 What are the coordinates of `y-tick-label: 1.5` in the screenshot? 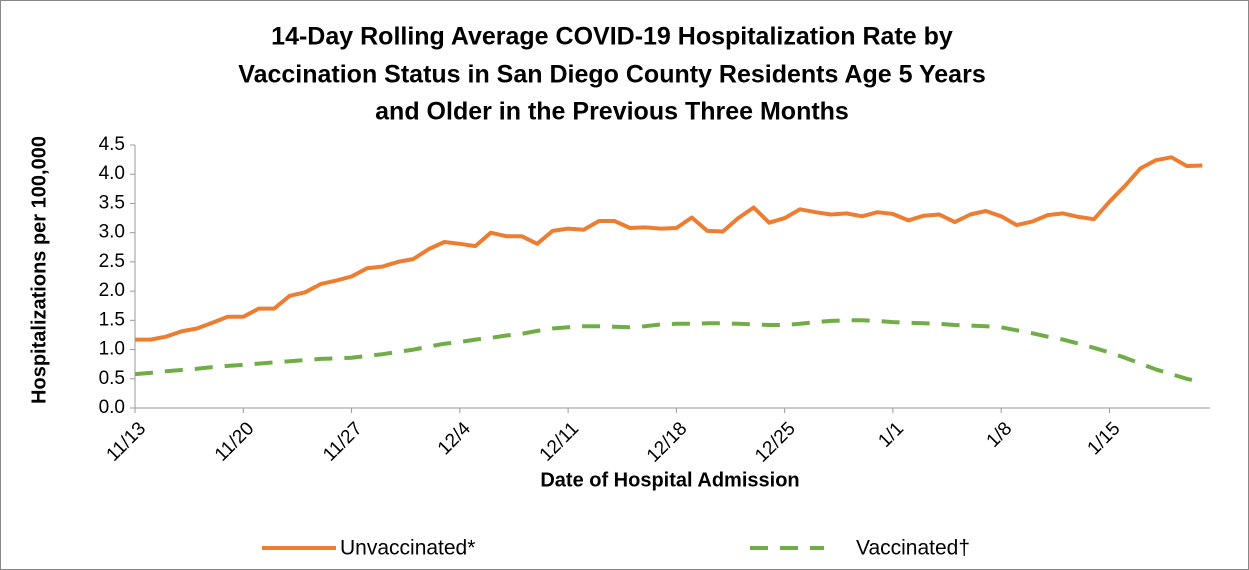 It's located at (112, 319).